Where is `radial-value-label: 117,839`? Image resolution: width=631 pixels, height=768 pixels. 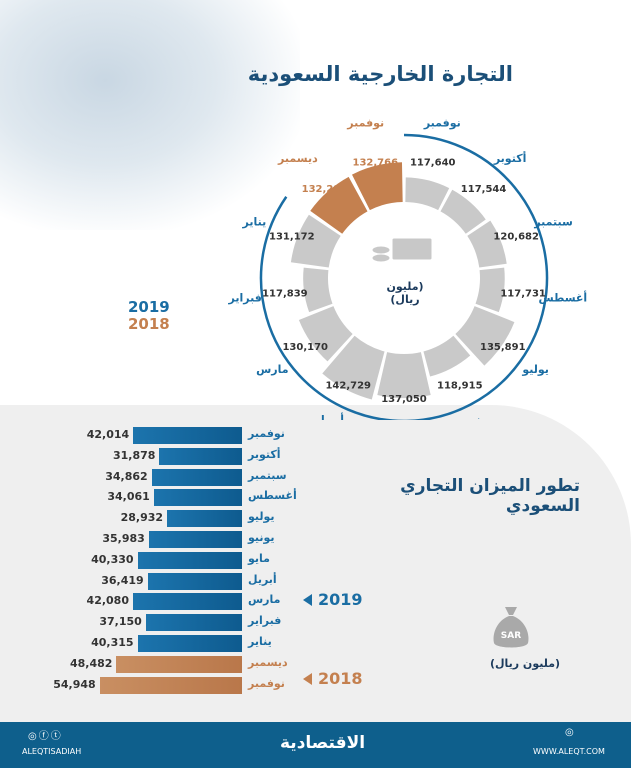 radial-value-label: 117,839 is located at coordinates (285, 293).